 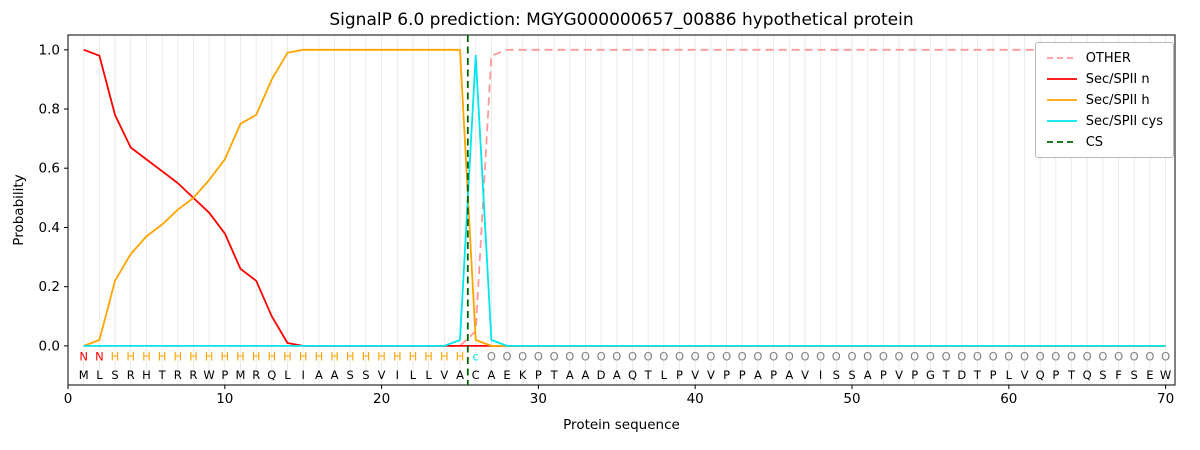 I want to click on y-tick-label: 0.4, so click(x=49, y=228).